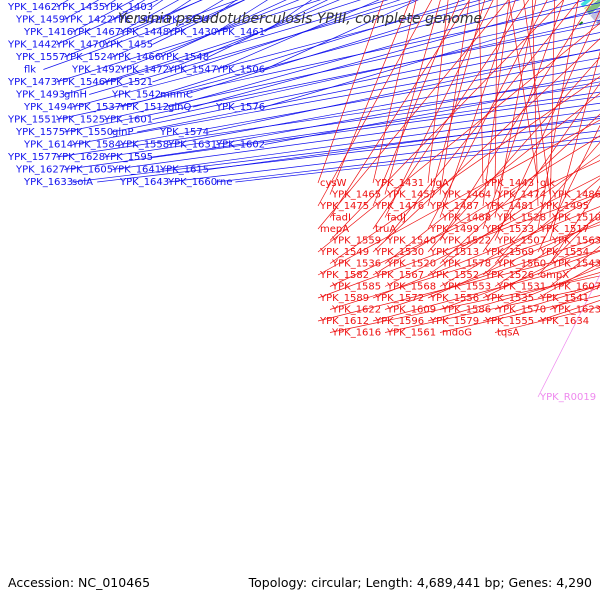 Image resolution: width=600 pixels, height=600 pixels. What do you see at coordinates (509, 229) in the screenshot?
I see `forward-gene-label: YPK_1533` at bounding box center [509, 229].